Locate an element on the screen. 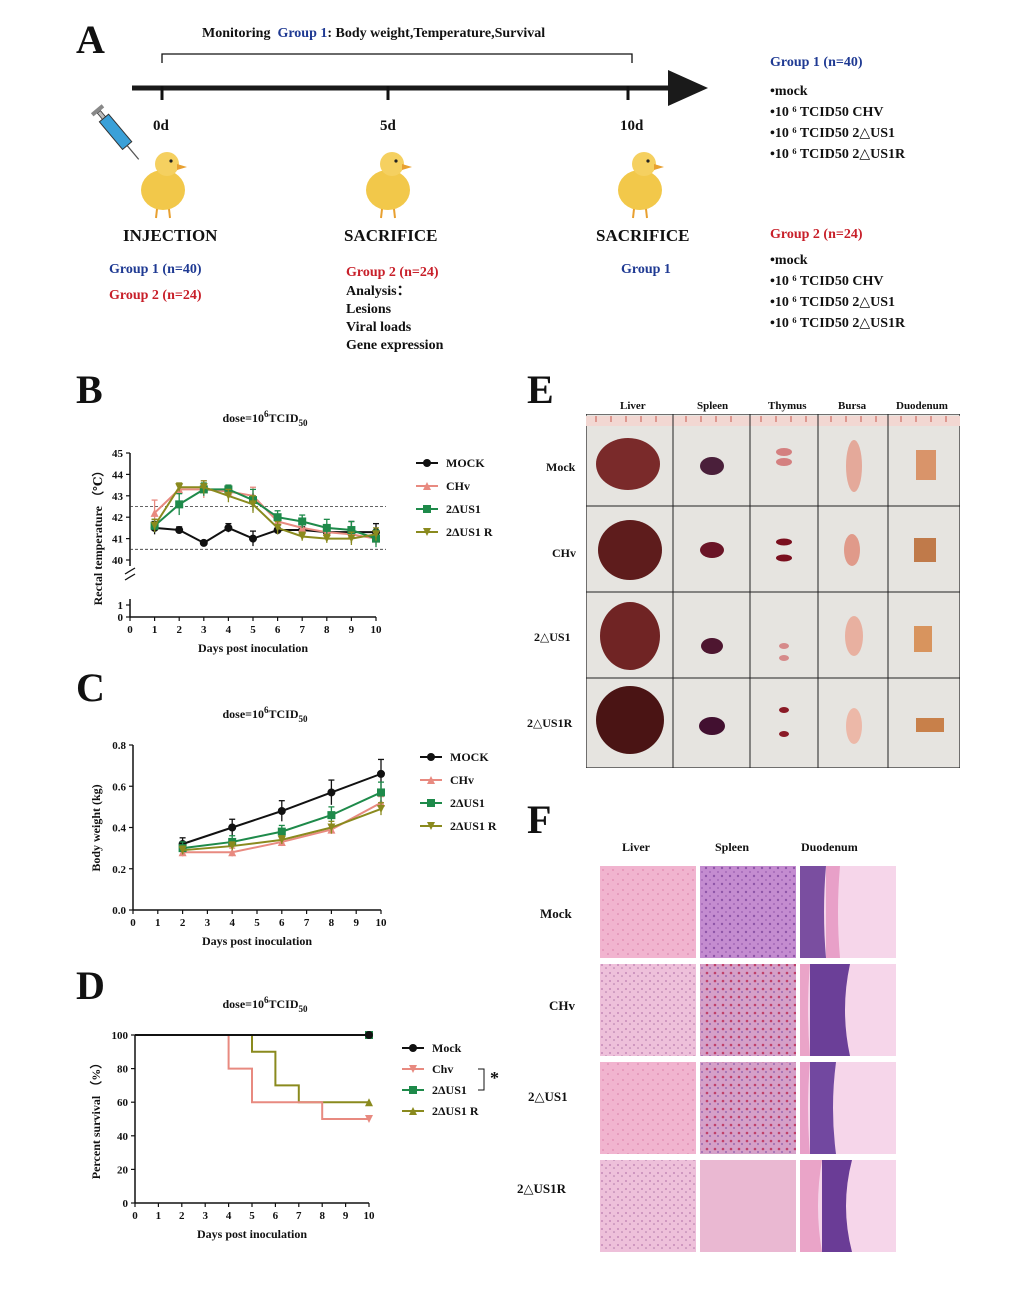 This screenshot has width=1024, height=1290. group2-legend-item: •10 ⁶ TCID50 2△US1 is located at coordinates (833, 302).